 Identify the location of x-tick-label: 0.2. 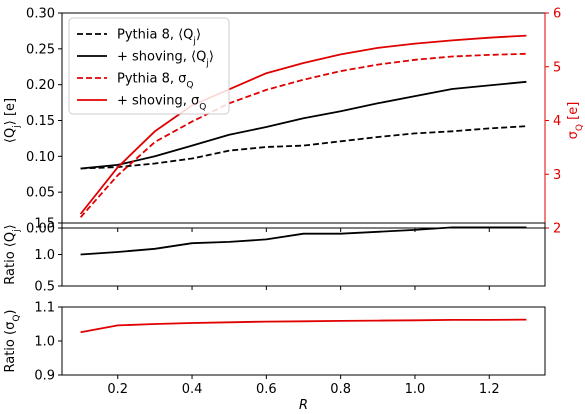
(117, 389).